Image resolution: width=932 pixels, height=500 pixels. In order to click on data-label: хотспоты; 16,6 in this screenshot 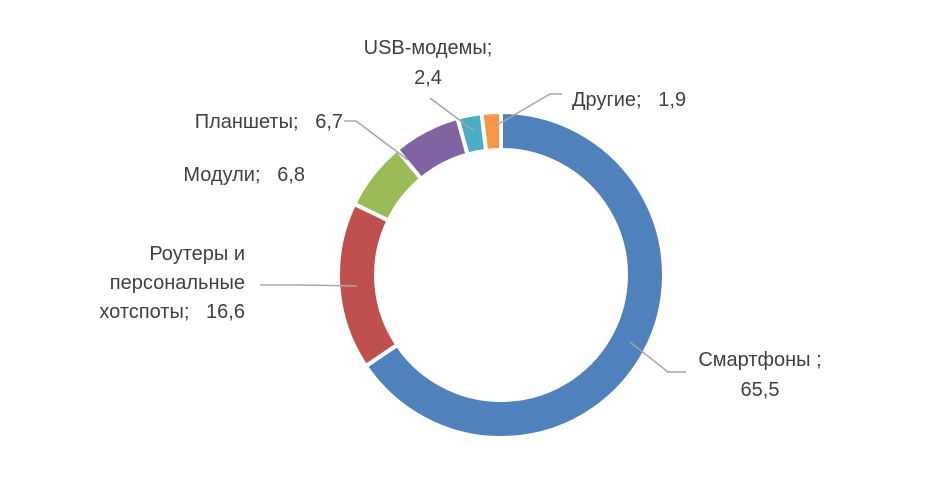, I will do `click(172, 312)`.